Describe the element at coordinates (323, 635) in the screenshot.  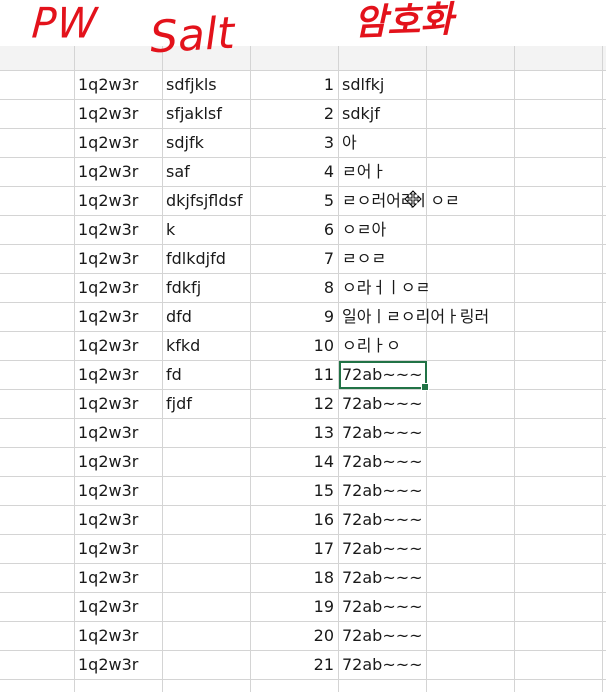
I see `cell-number: 20` at that location.